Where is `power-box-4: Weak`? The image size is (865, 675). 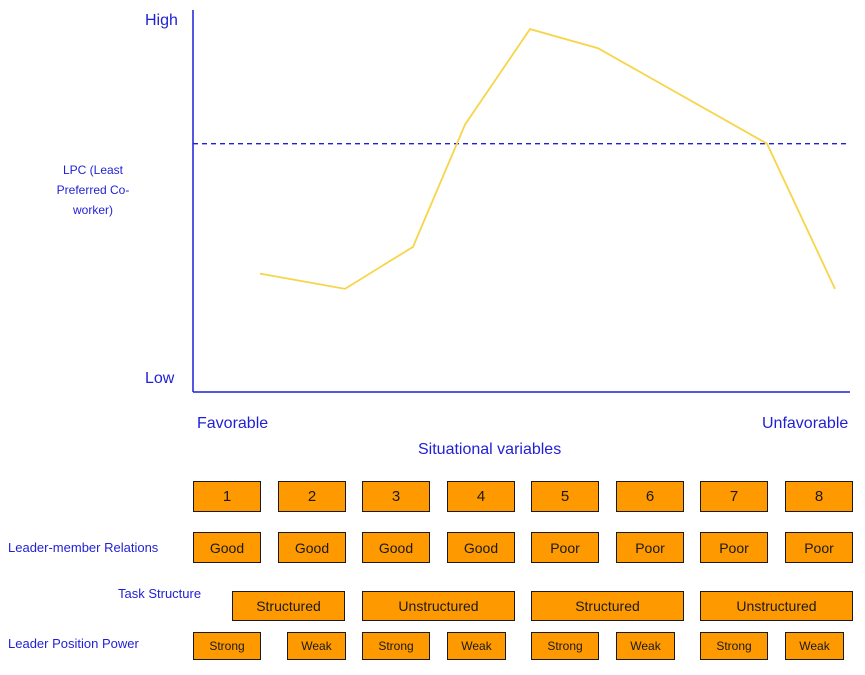
power-box-4: Weak is located at coordinates (476, 646).